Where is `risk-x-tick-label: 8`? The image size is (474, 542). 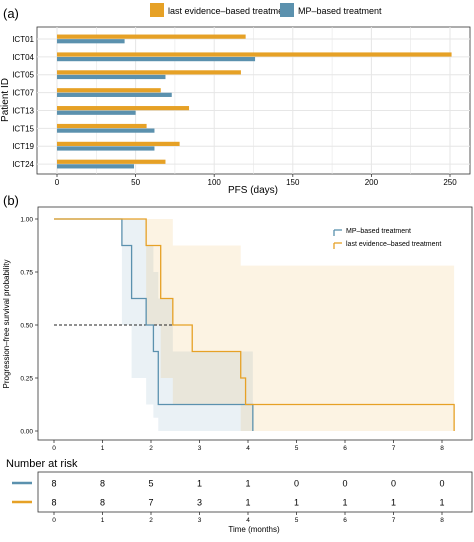 risk-x-tick-label: 8 is located at coordinates (442, 520).